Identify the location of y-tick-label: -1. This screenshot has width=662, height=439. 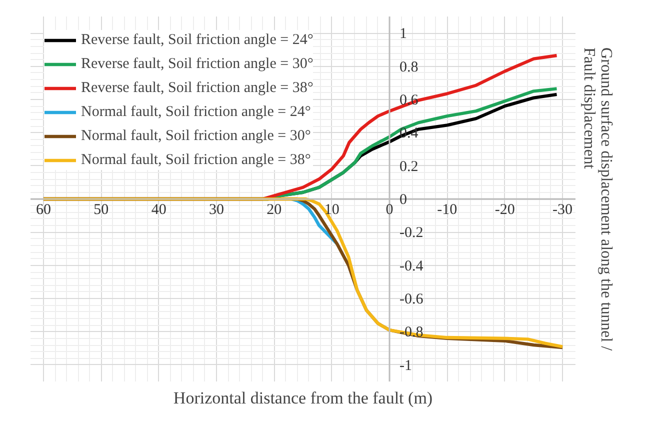
(406, 366).